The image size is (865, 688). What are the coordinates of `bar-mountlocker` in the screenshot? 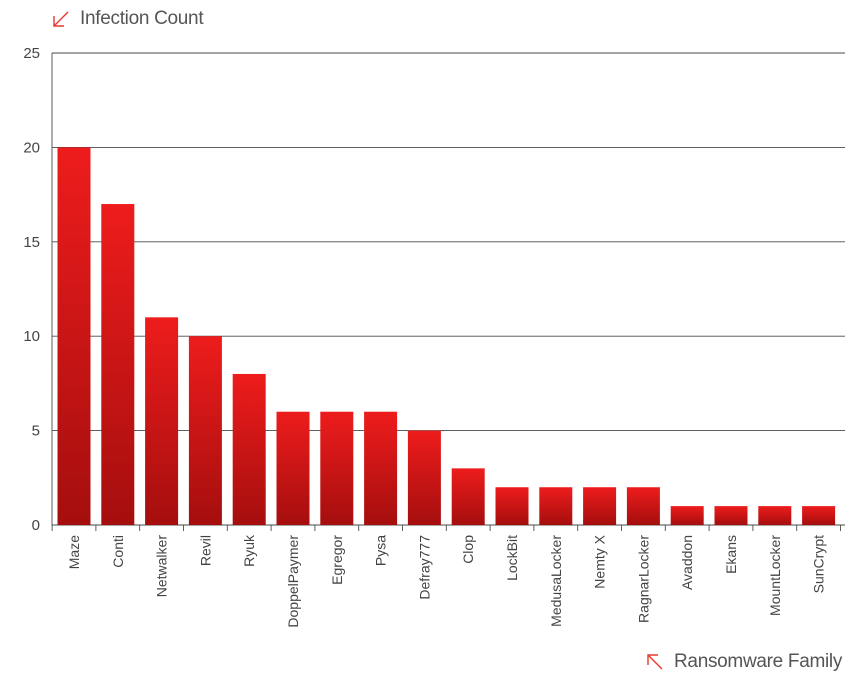 It's located at (775, 515).